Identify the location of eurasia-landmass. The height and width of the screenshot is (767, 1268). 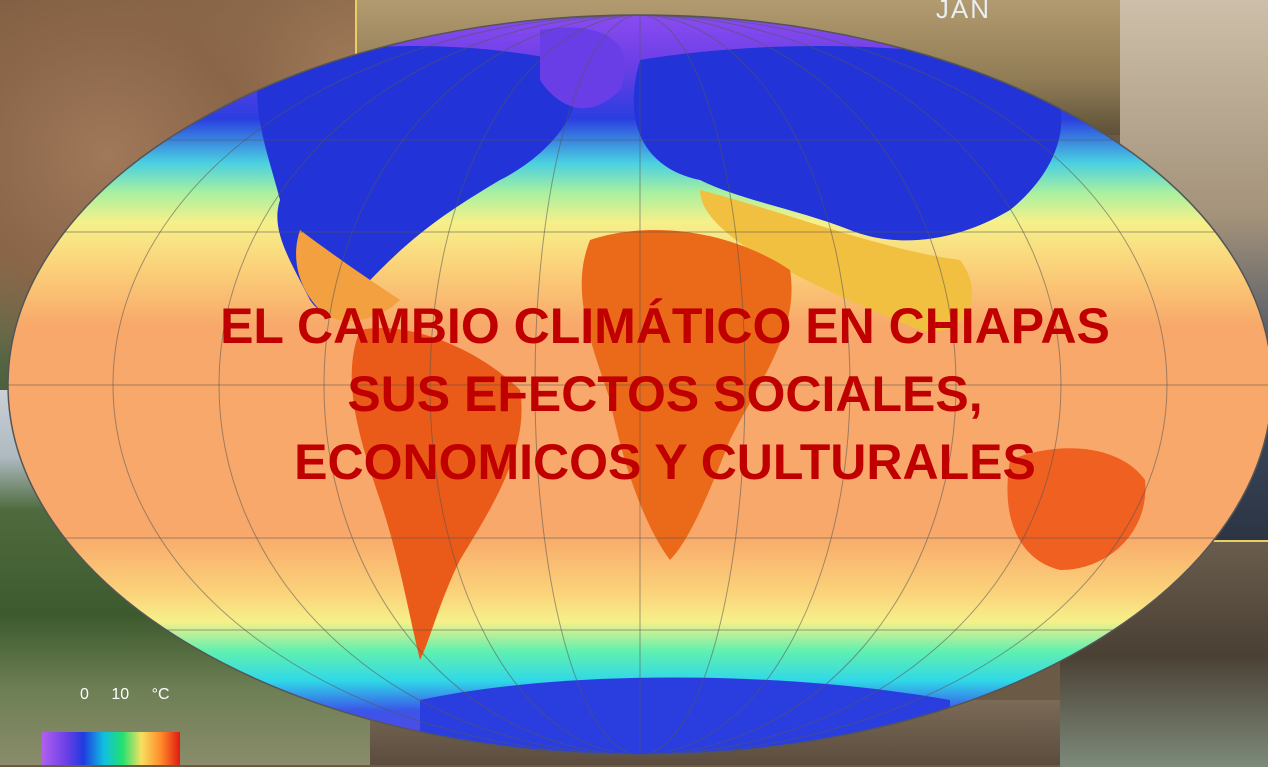
(847, 143).